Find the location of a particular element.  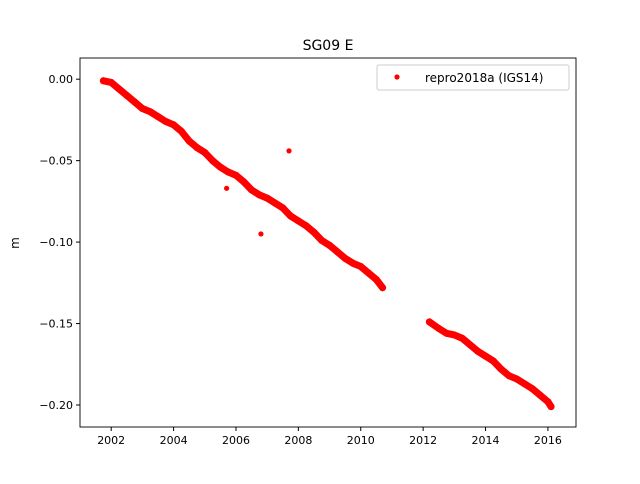

legend-box is located at coordinates (473, 77).